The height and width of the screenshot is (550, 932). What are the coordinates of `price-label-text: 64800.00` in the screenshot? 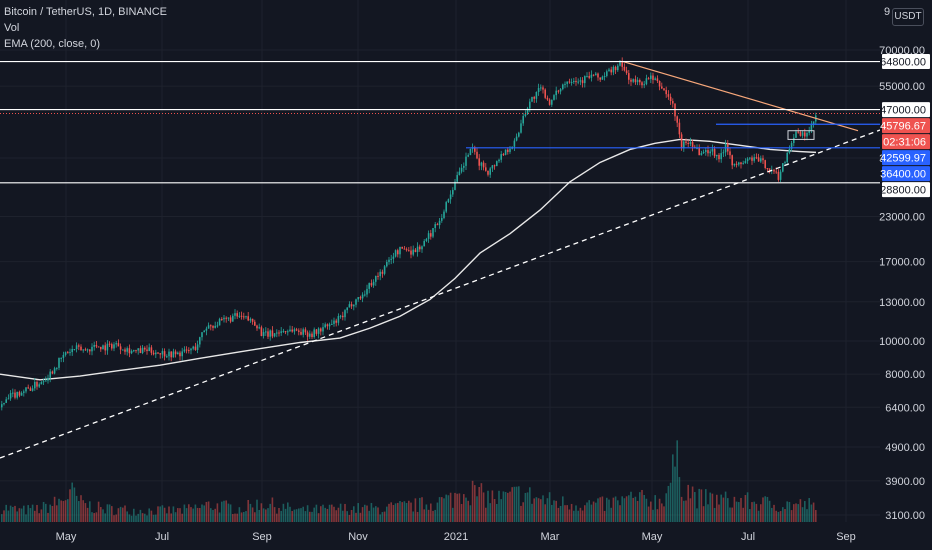 It's located at (903, 63).